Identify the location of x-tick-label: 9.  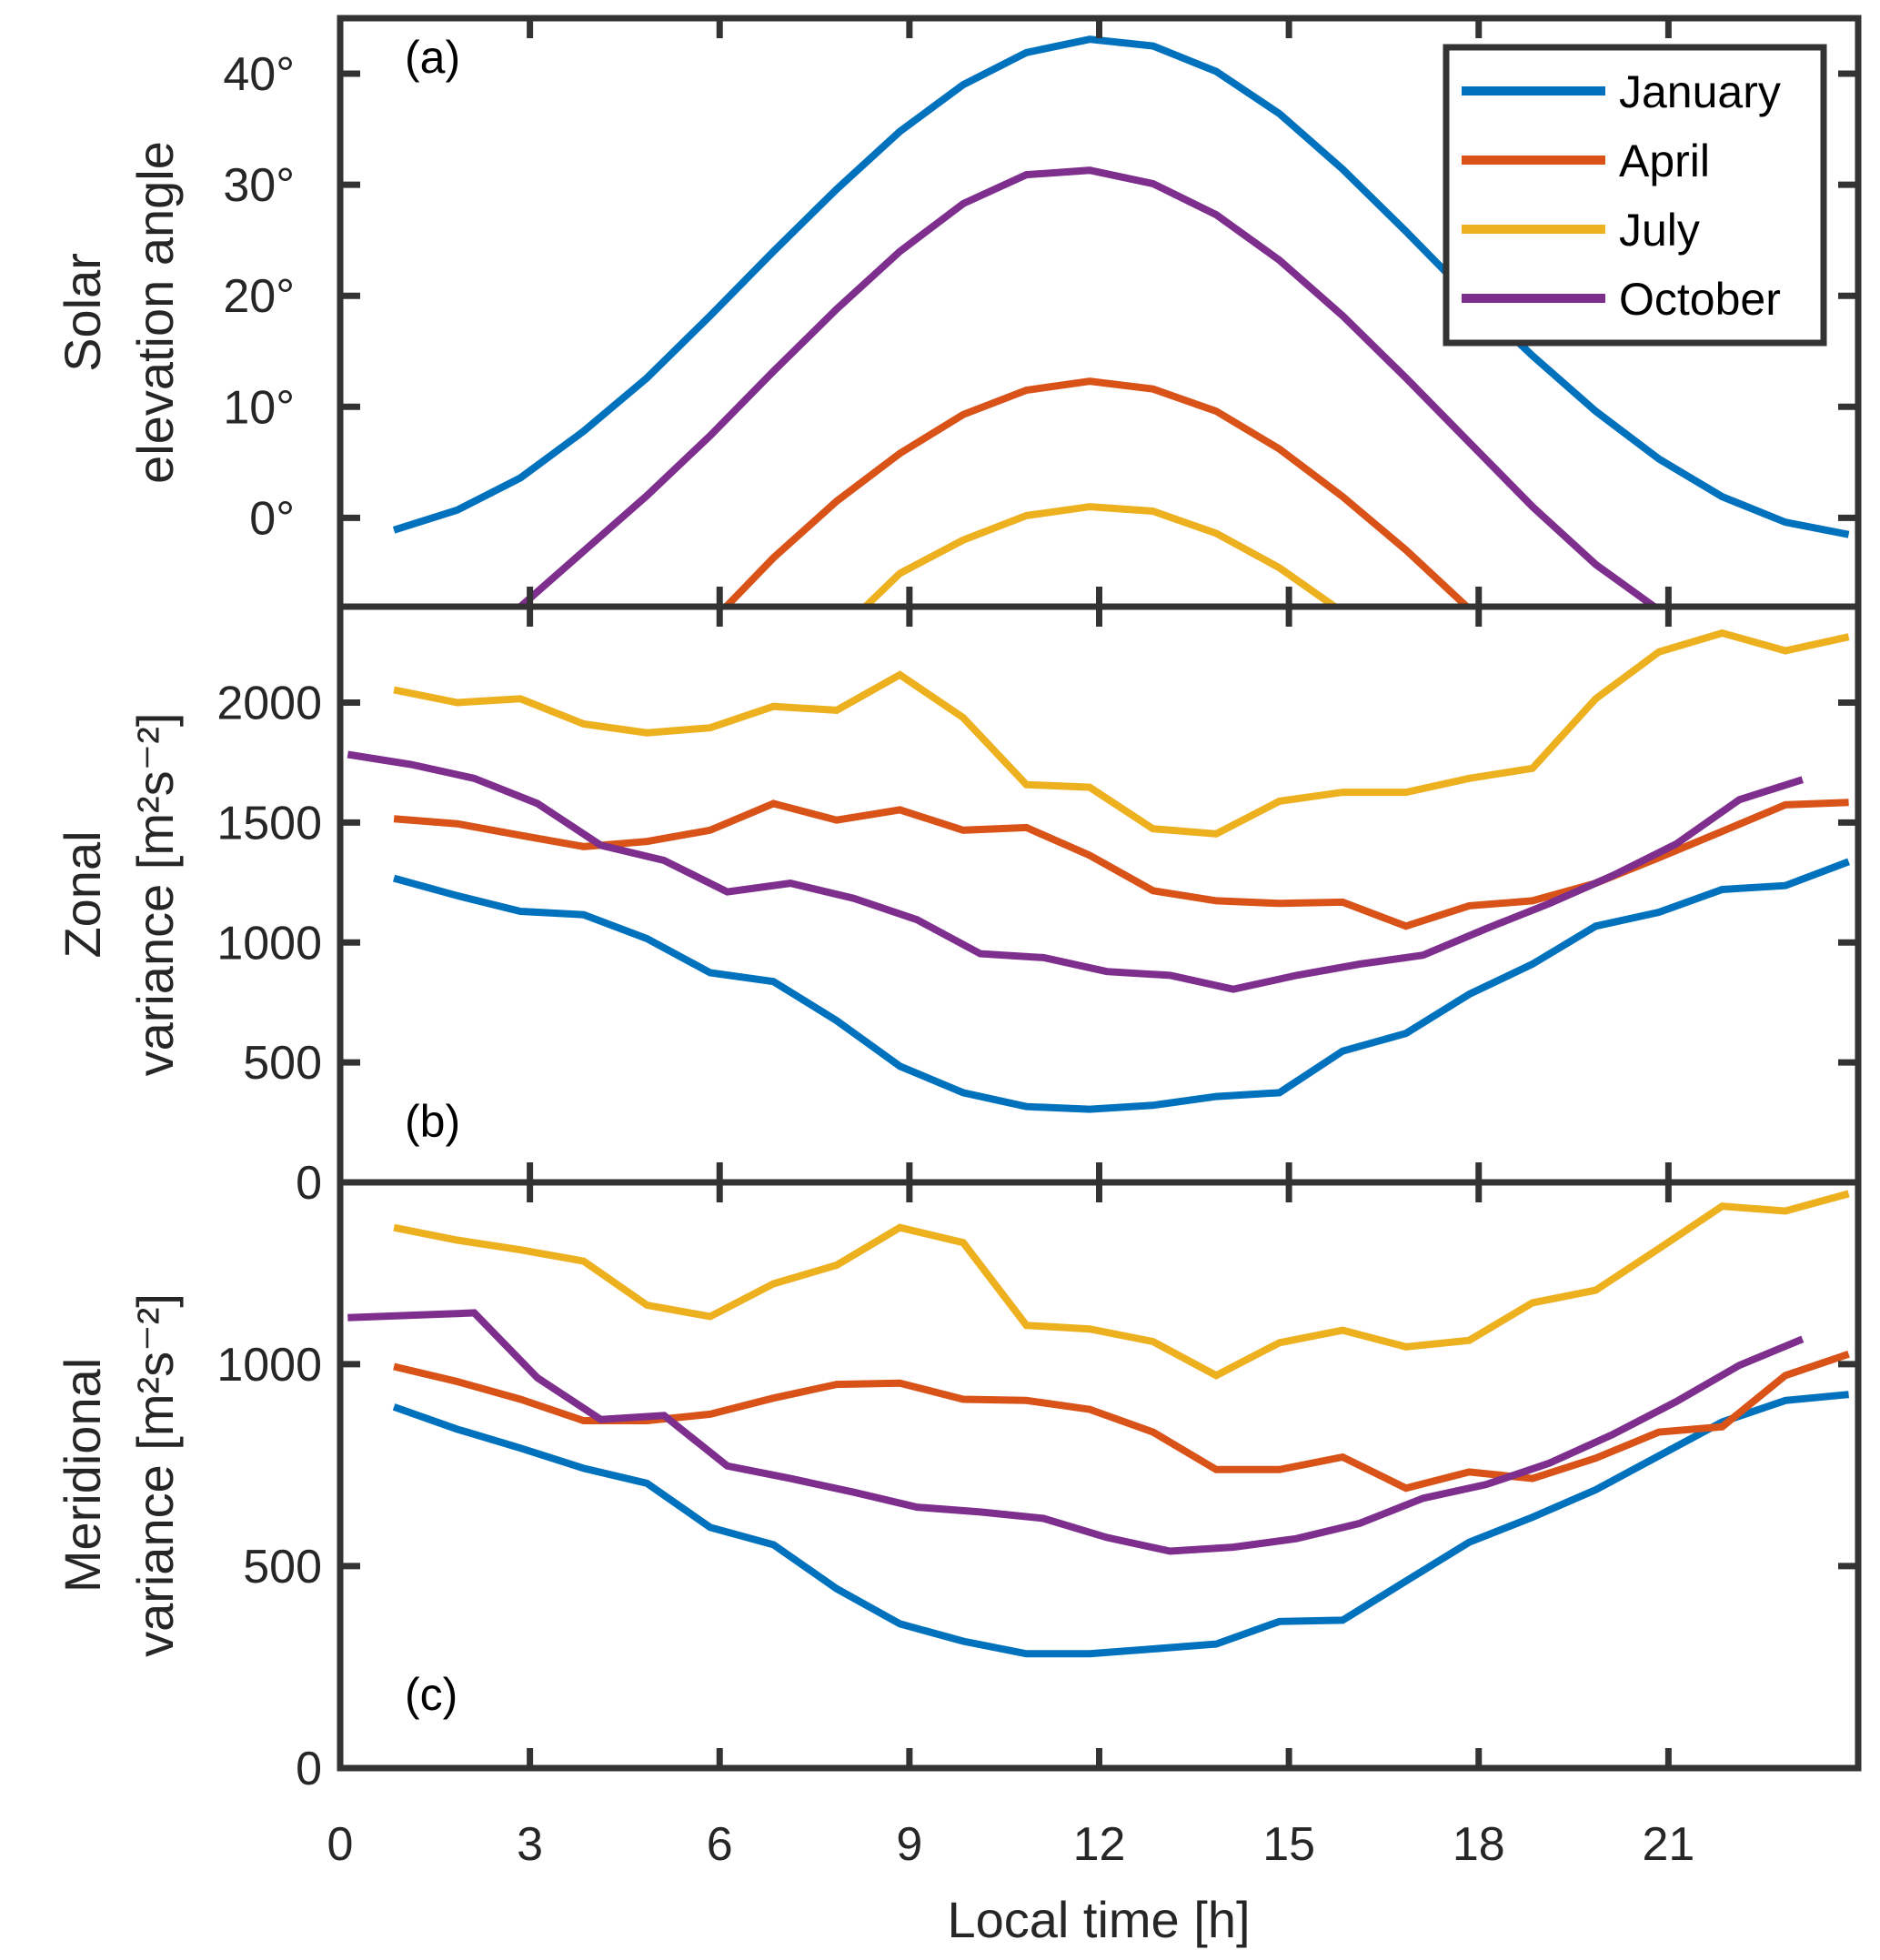
(909, 1844).